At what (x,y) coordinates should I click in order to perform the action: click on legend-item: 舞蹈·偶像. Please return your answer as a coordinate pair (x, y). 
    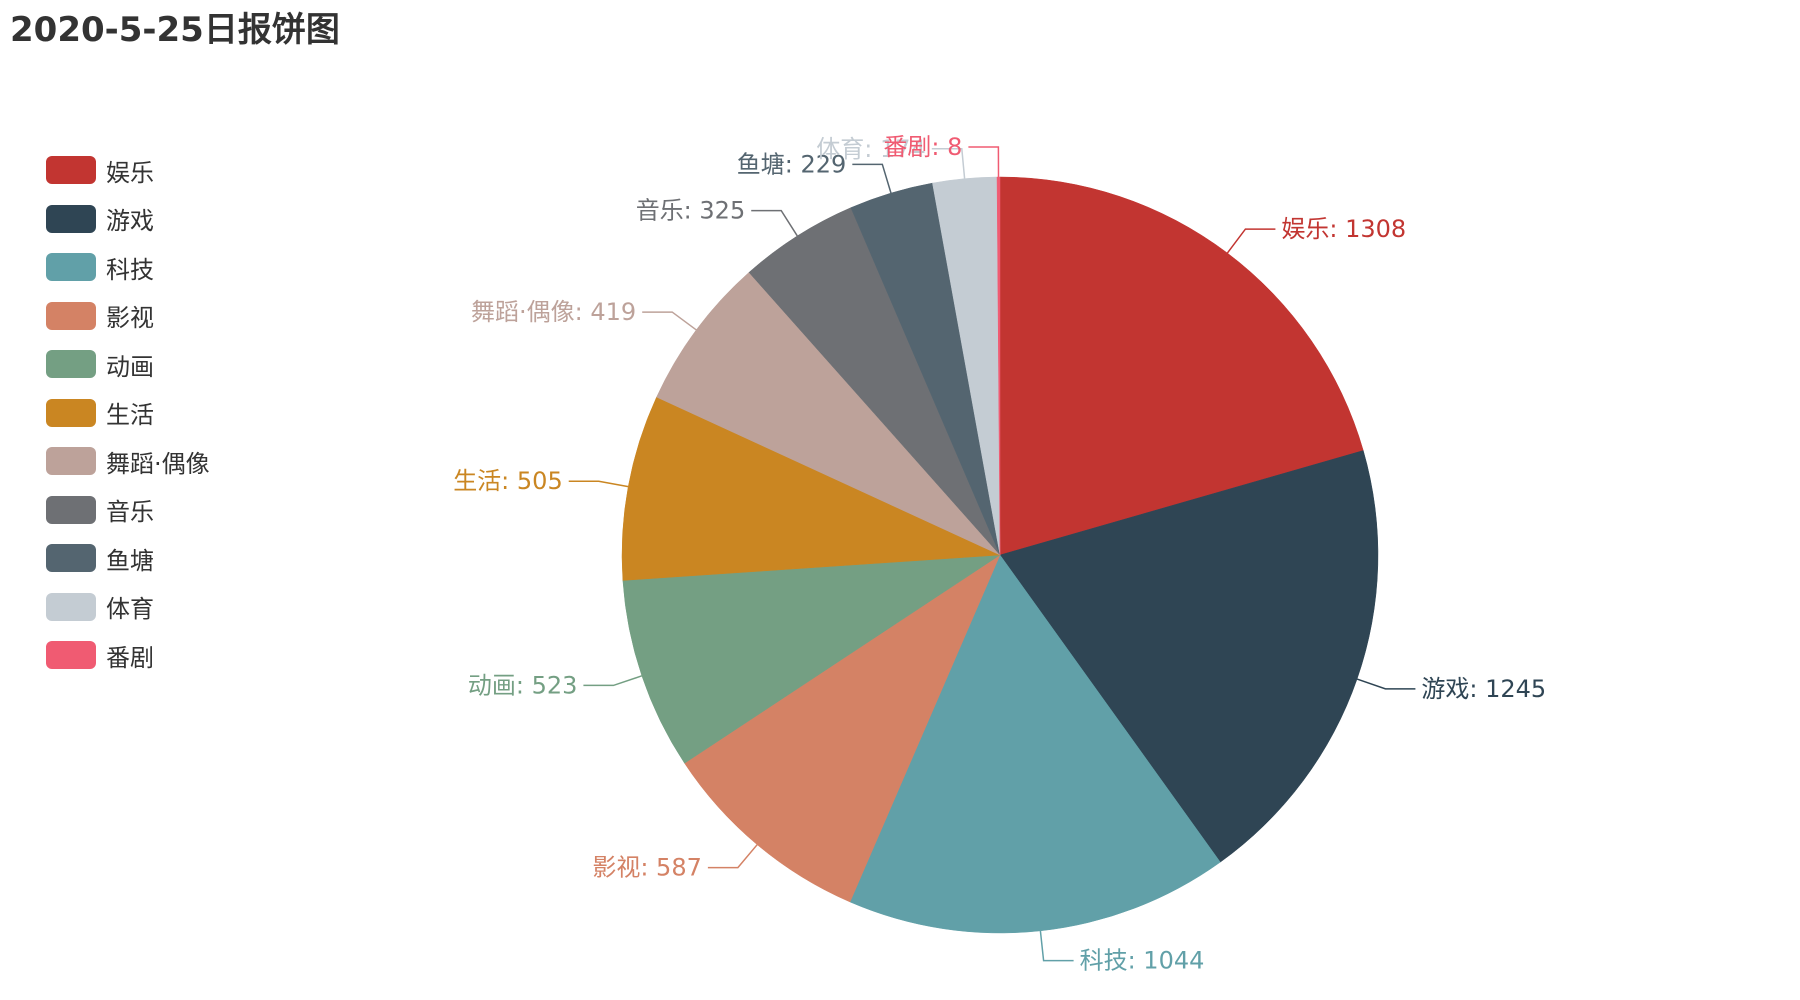
    Looking at the image, I should click on (128, 462).